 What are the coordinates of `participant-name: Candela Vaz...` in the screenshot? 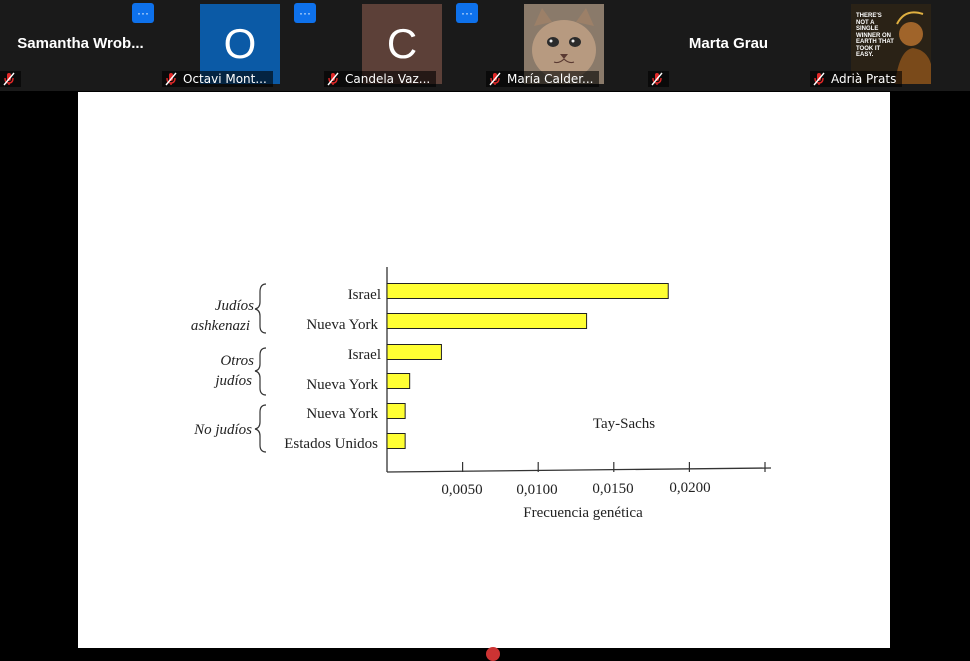 It's located at (388, 79).